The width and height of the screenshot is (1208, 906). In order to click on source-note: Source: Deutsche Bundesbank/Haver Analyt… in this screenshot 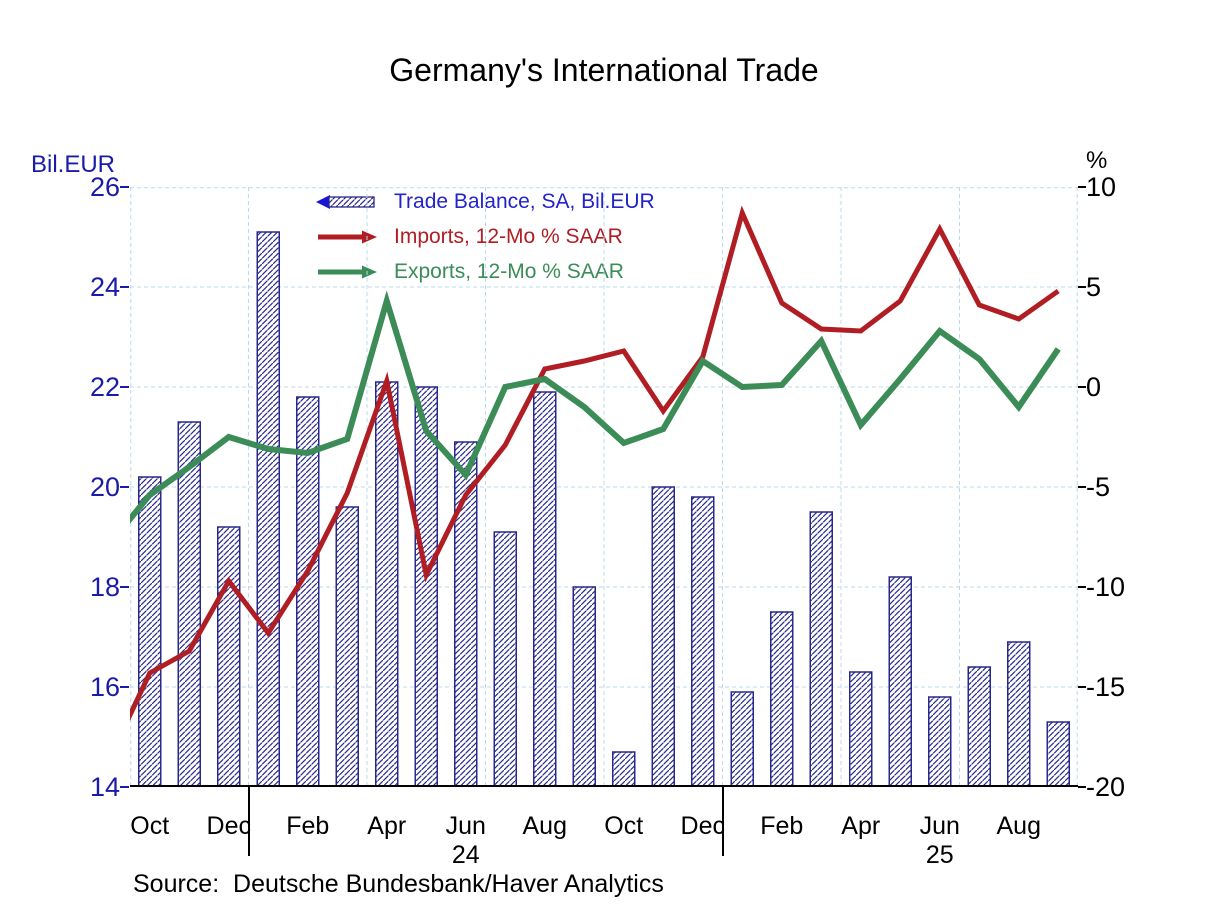, I will do `click(398, 884)`.